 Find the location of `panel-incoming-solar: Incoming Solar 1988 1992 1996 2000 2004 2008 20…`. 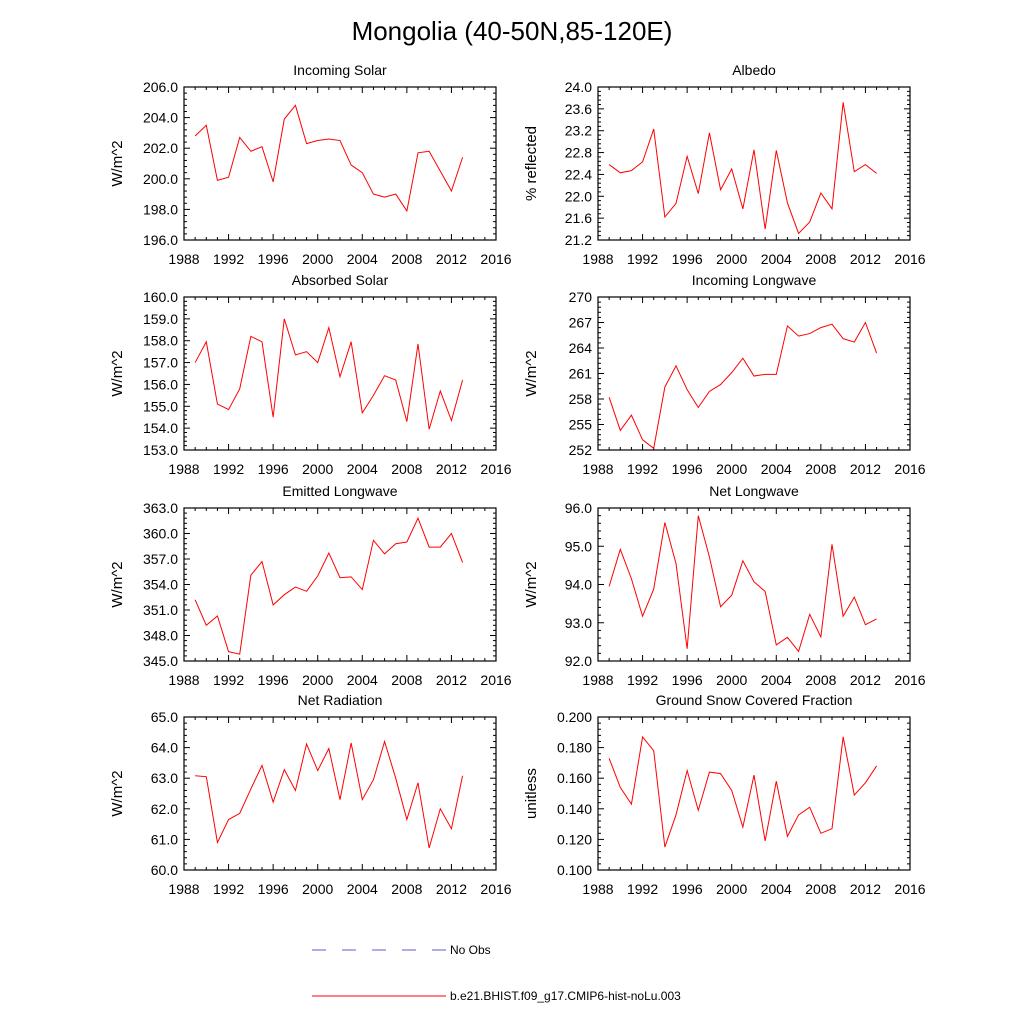

panel-incoming-solar: Incoming Solar 1988 1992 1996 2000 2004 2008 20… is located at coordinates (310, 164).